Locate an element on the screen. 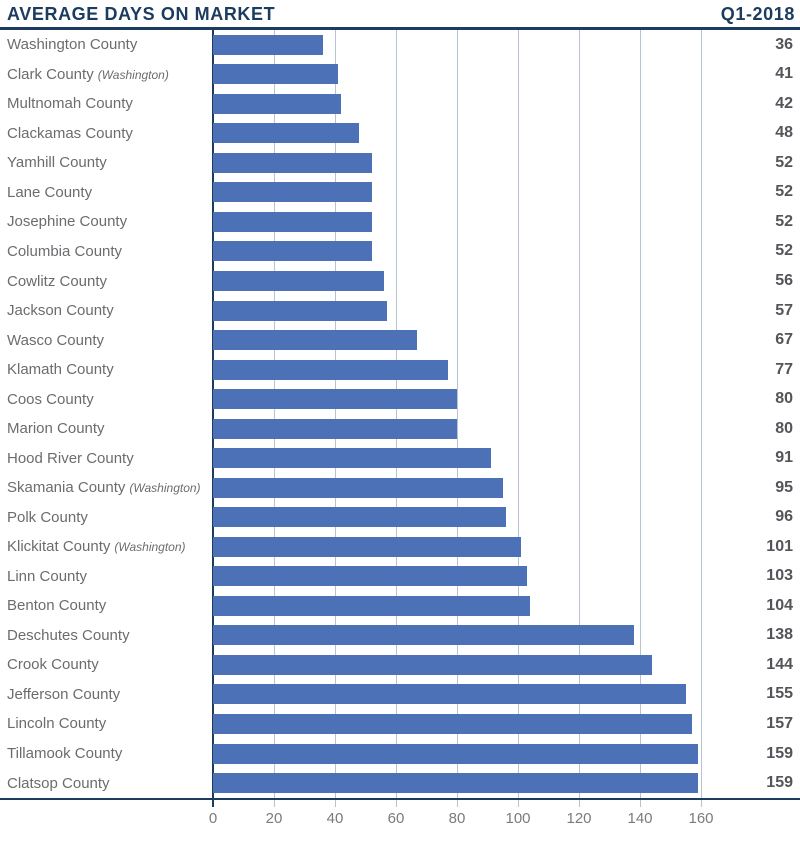  county-name: Jackson County is located at coordinates (60, 311).